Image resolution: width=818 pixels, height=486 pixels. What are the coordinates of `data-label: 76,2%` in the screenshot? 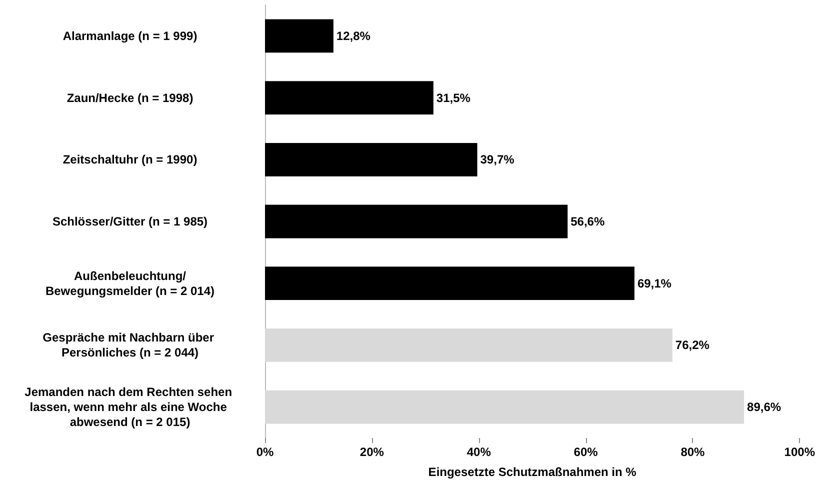 It's located at (692, 345).